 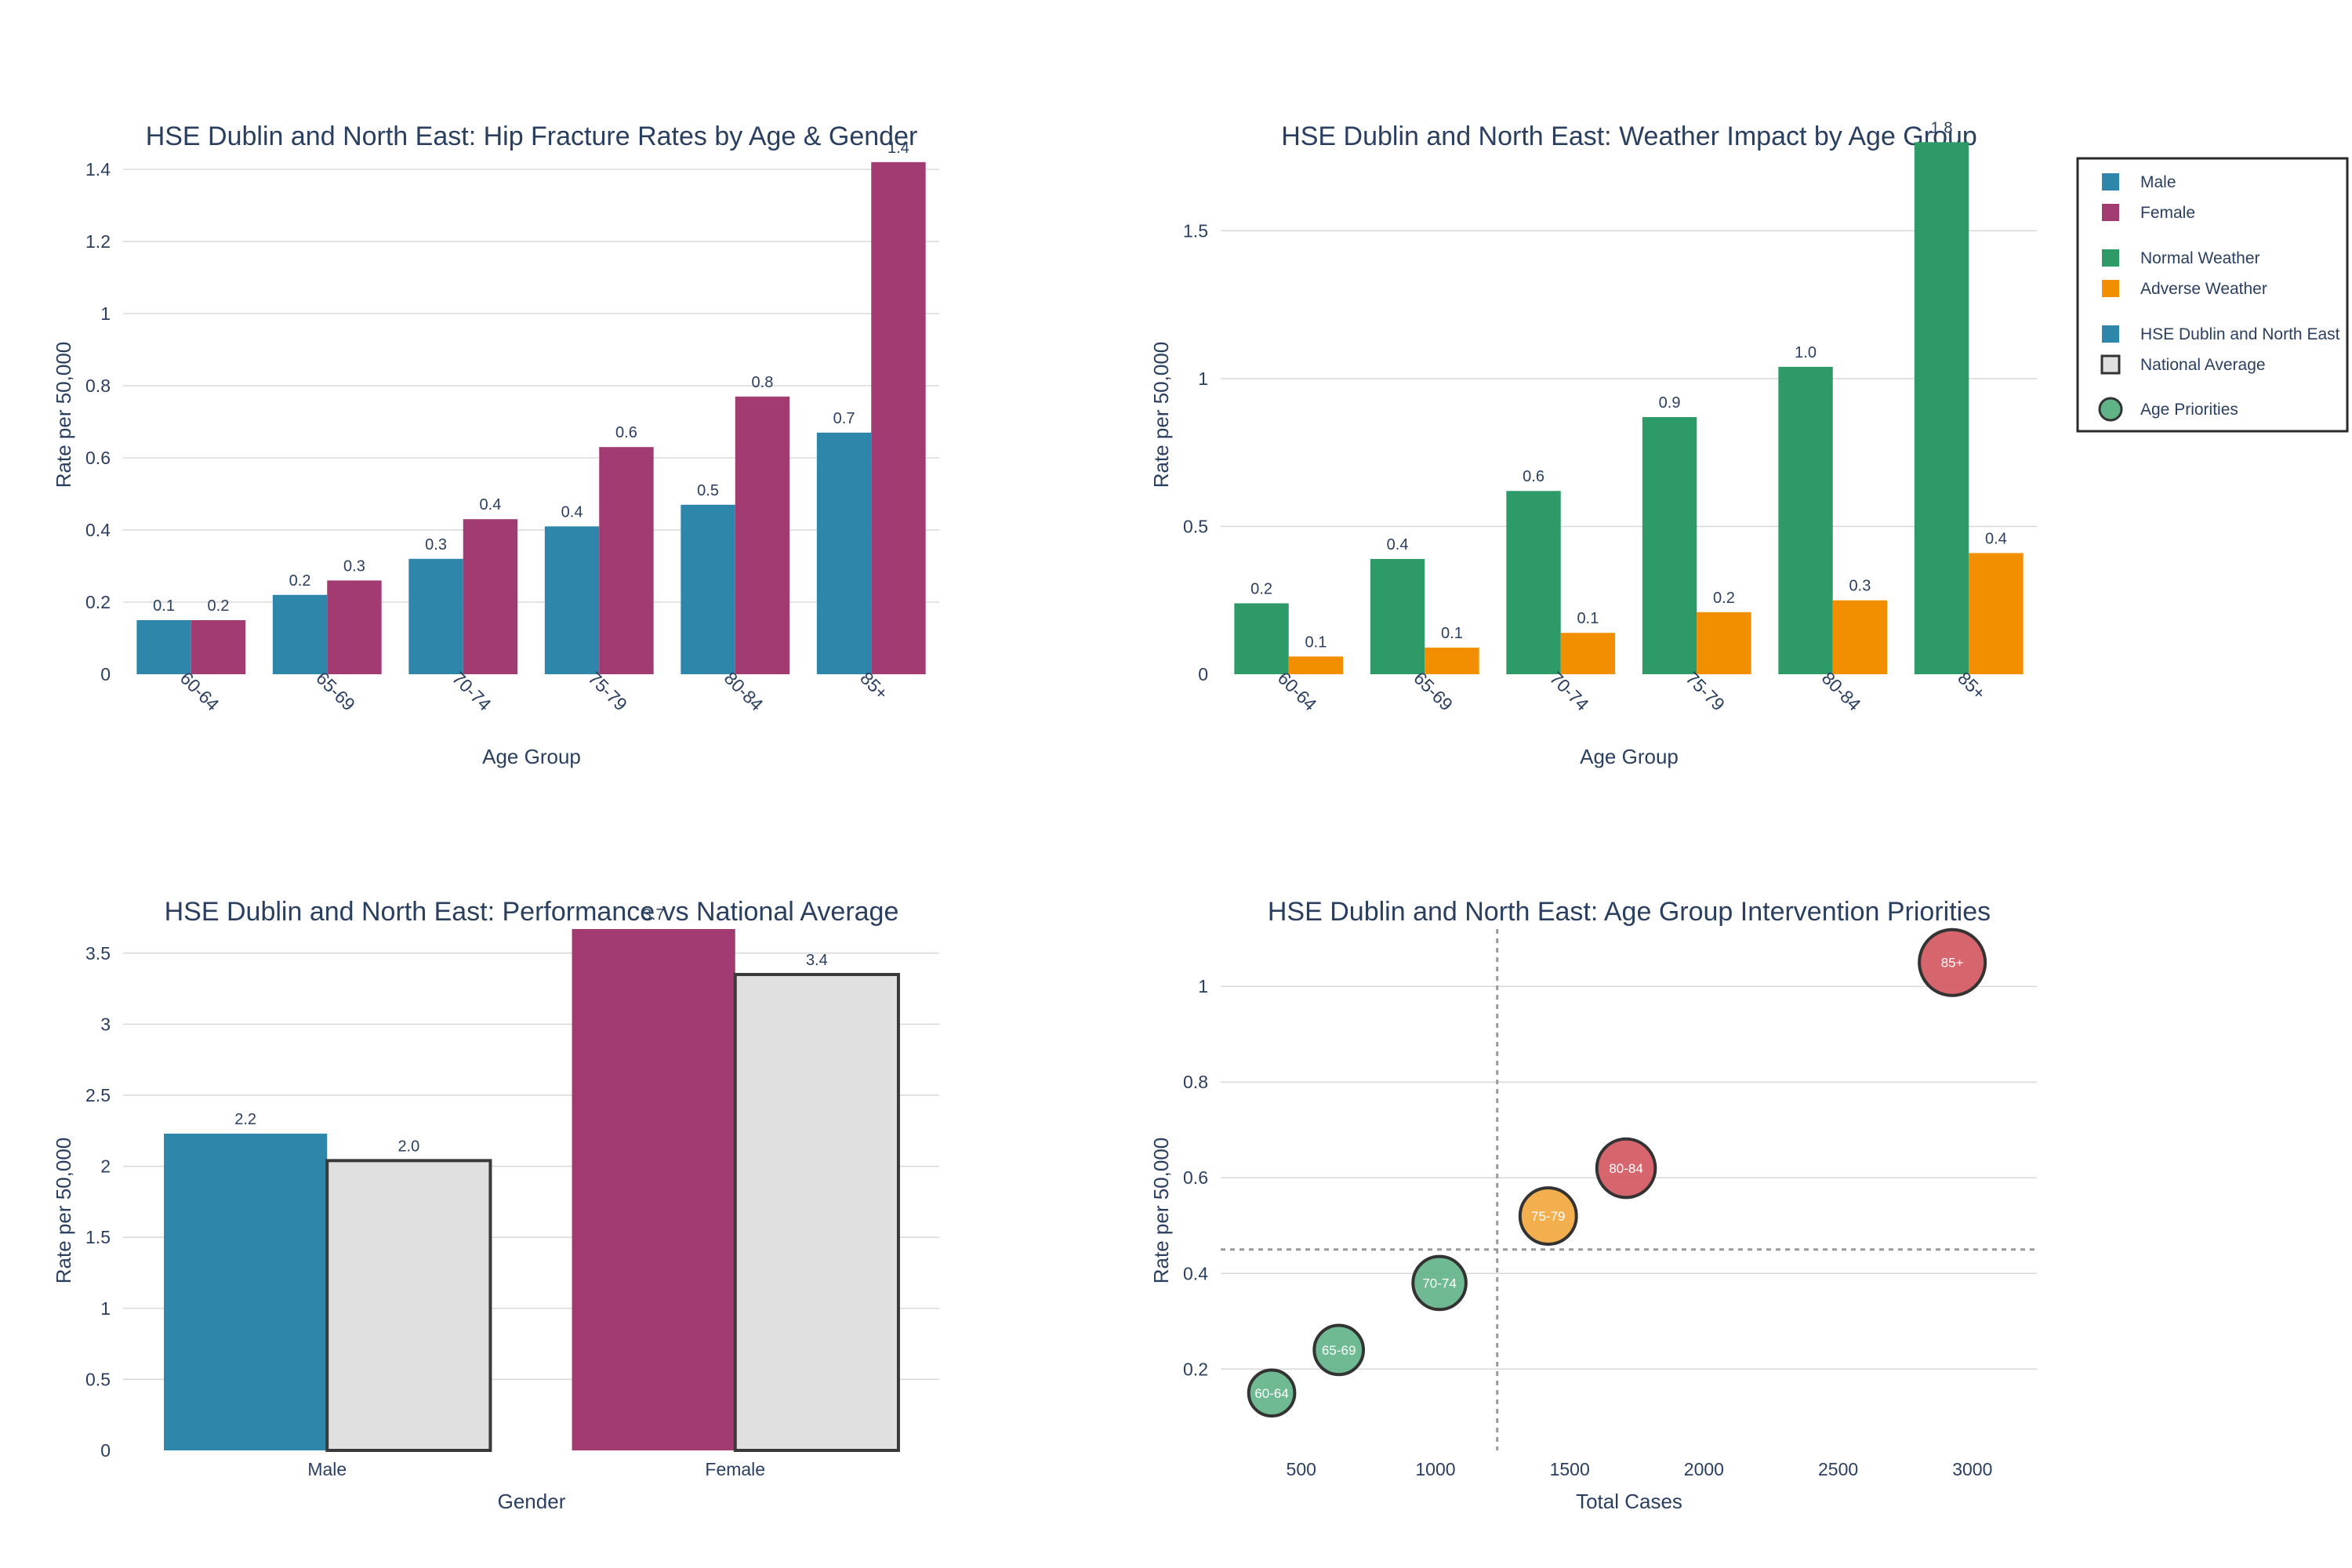 I want to click on x-tick-label: 2000, so click(x=1704, y=1469).